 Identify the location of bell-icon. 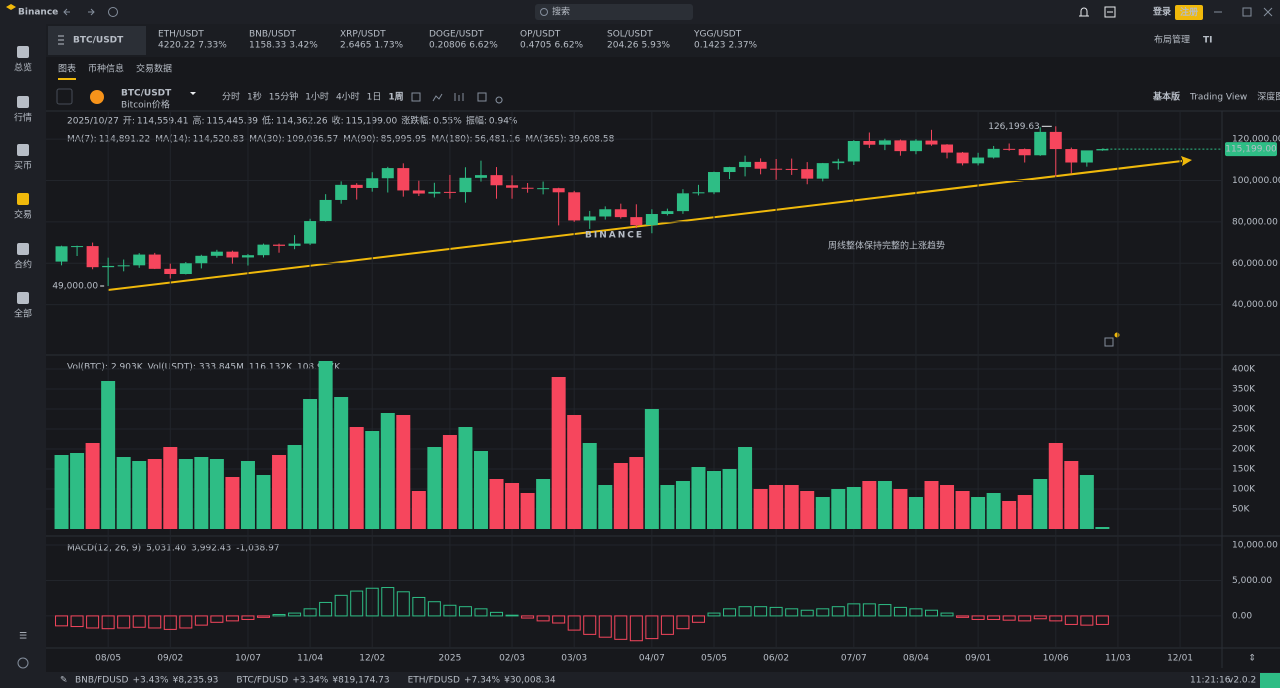
(1084, 12).